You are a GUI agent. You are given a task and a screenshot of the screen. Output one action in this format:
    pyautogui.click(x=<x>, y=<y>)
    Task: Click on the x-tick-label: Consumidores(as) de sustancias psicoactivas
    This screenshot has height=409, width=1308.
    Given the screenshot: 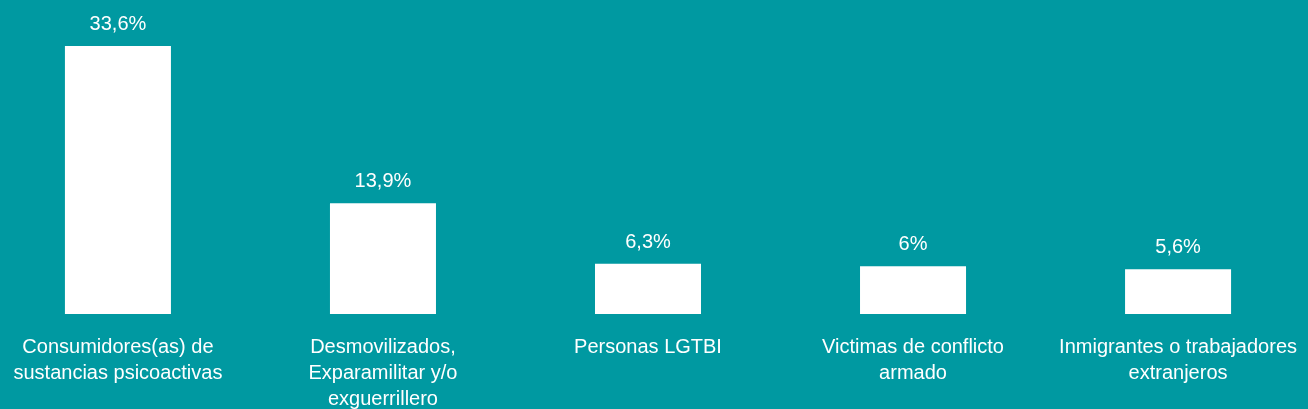 What is the action you would take?
    pyautogui.click(x=118, y=358)
    